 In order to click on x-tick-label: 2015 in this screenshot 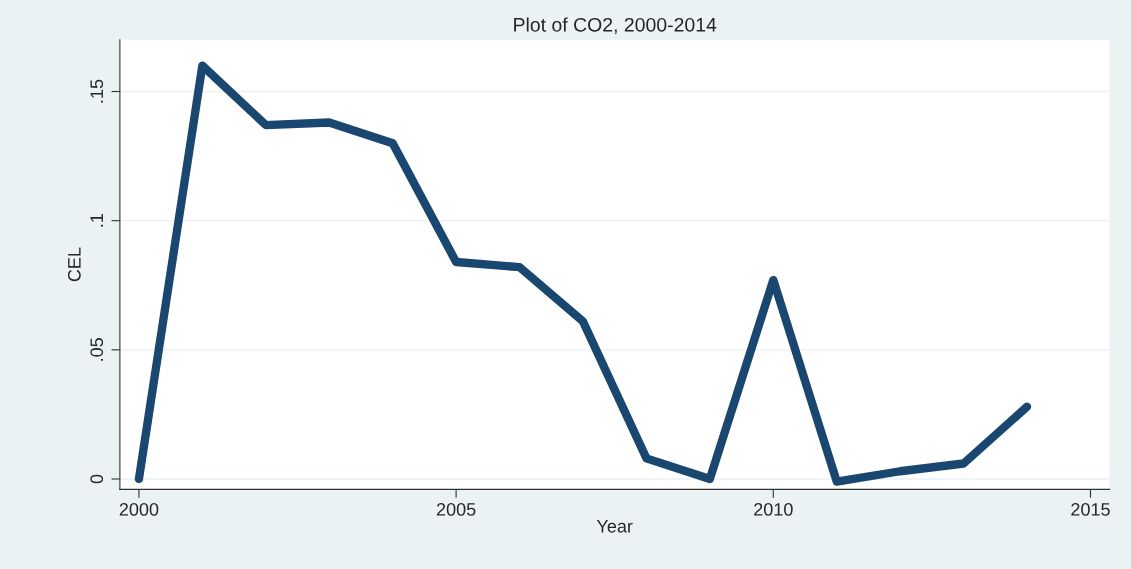, I will do `click(1090, 509)`.